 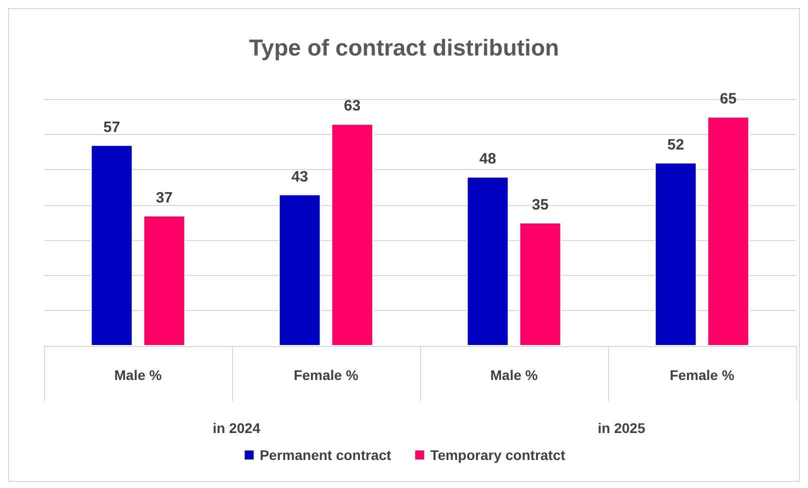 I want to click on chart-title: Type of contract distribution, so click(x=404, y=47).